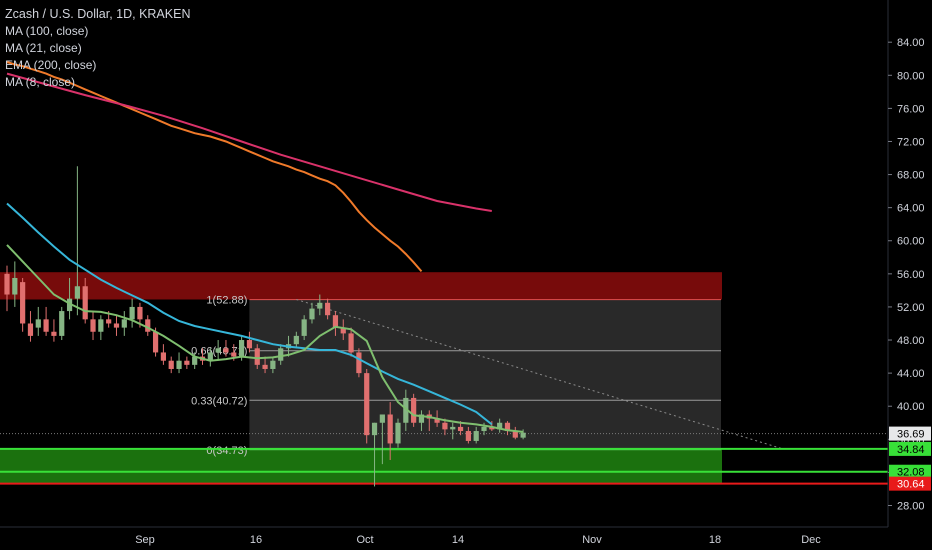  I want to click on support-top-badge, so click(910, 448).